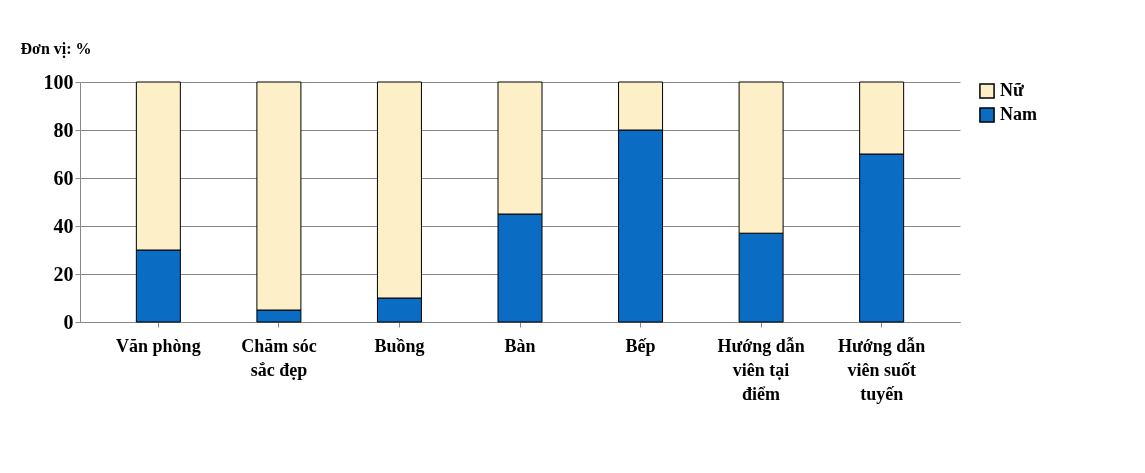  I want to click on y-tick-label: 20, so click(63, 273).